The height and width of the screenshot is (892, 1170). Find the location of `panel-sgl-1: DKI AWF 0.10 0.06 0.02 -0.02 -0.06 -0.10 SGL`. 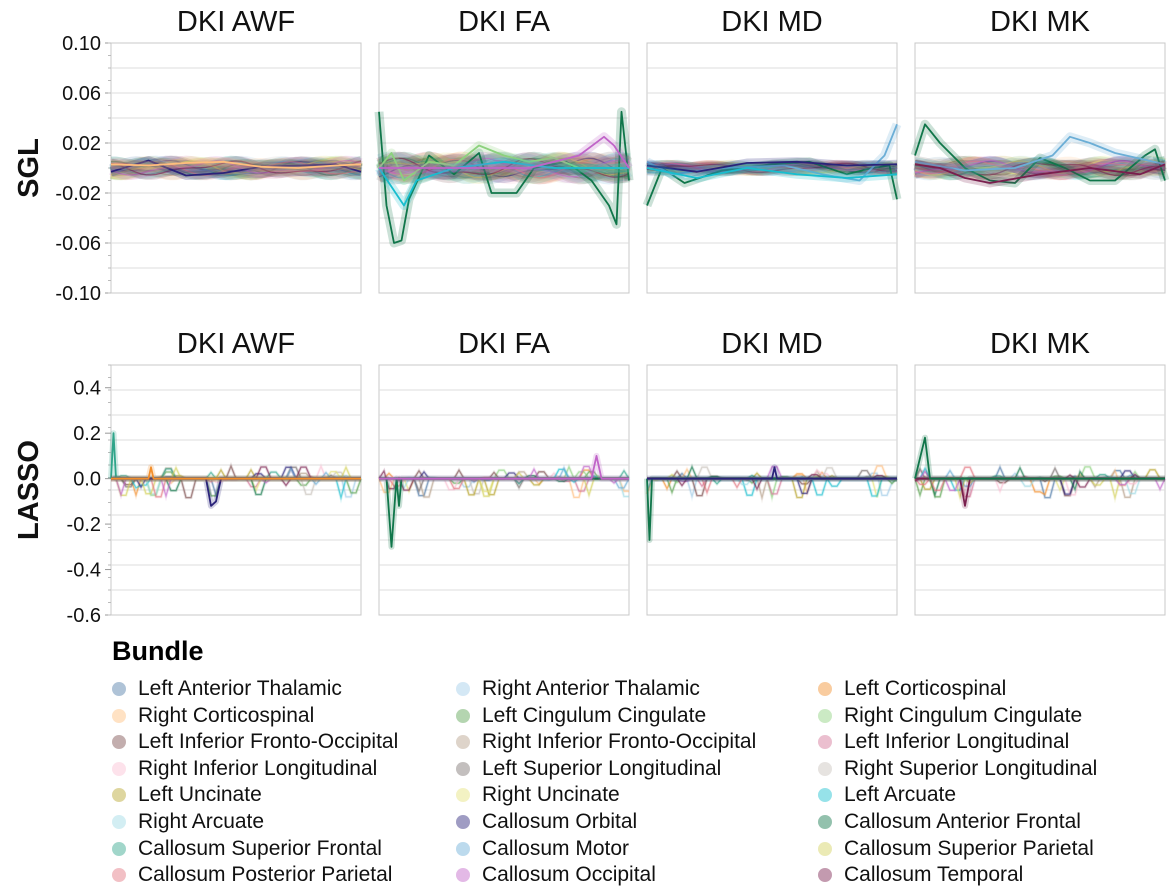

panel-sgl-1: DKI AWF 0.10 0.06 0.02 -0.02 -0.06 -0.10 SGL is located at coordinates (188, 155).